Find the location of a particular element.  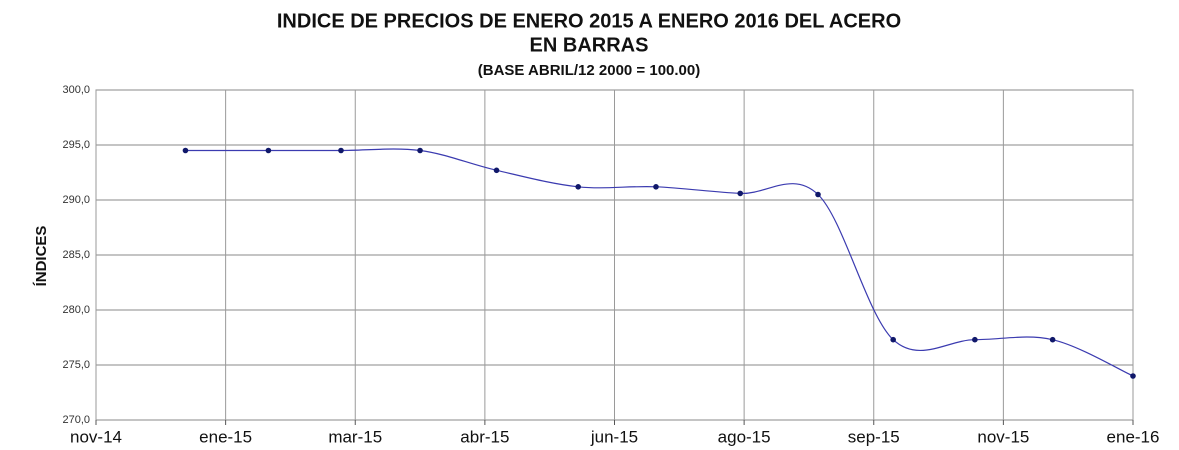

y-tick-label: 285,0 is located at coordinates (76, 255).